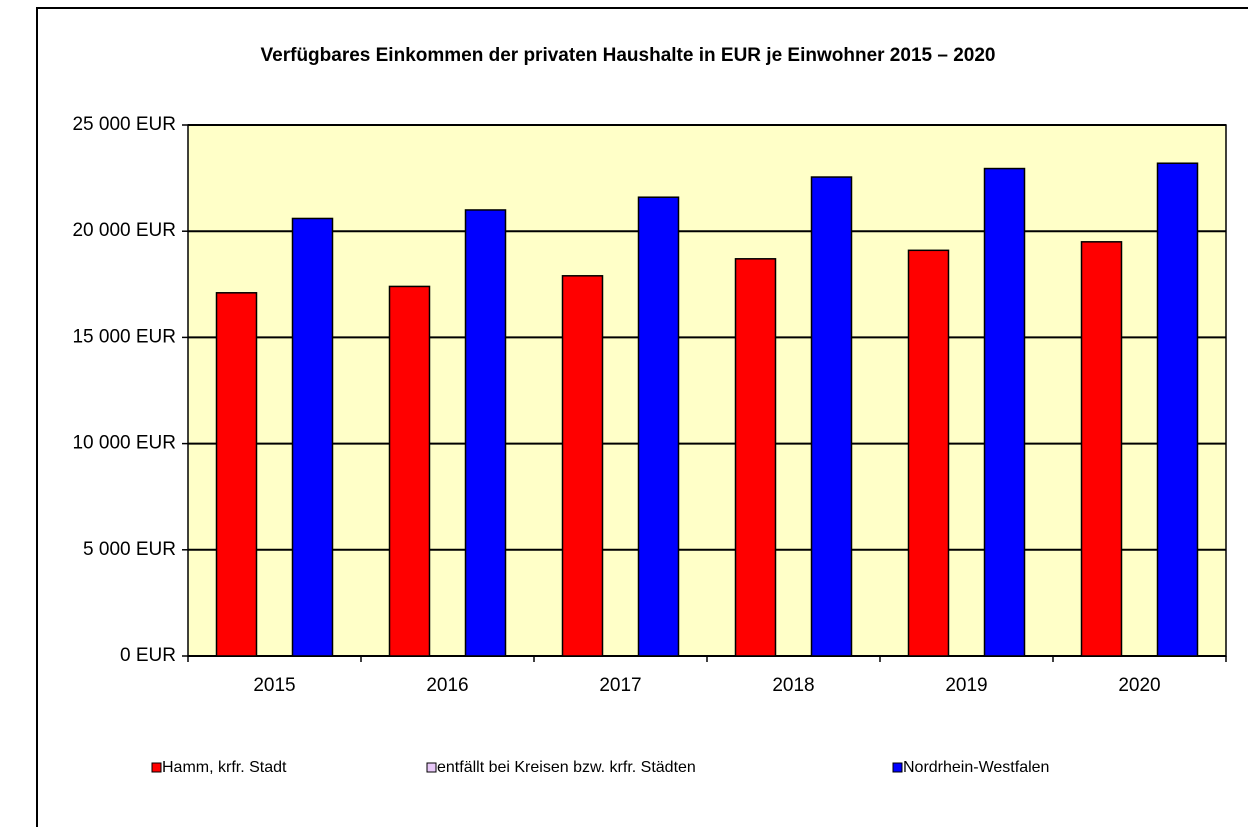 This screenshot has height=827, width=1248. I want to click on x-tick-label: 2017, so click(620, 685).